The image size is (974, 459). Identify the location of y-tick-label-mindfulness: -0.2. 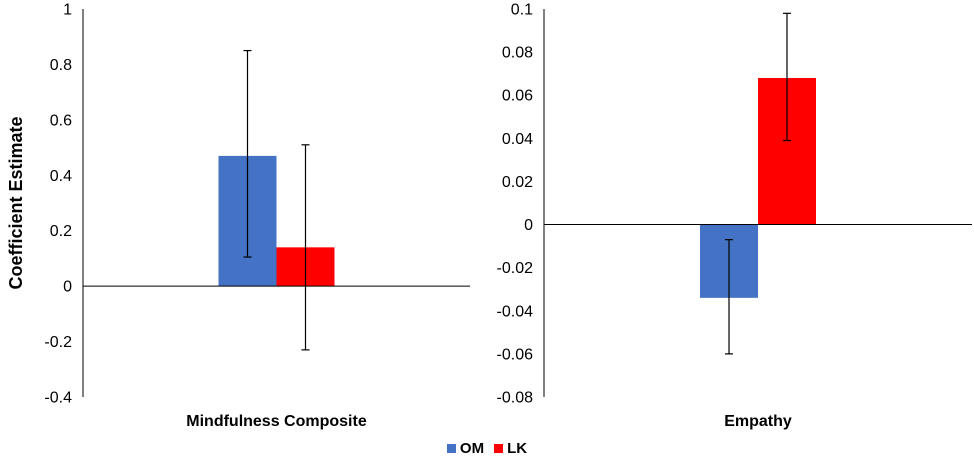
(58, 342).